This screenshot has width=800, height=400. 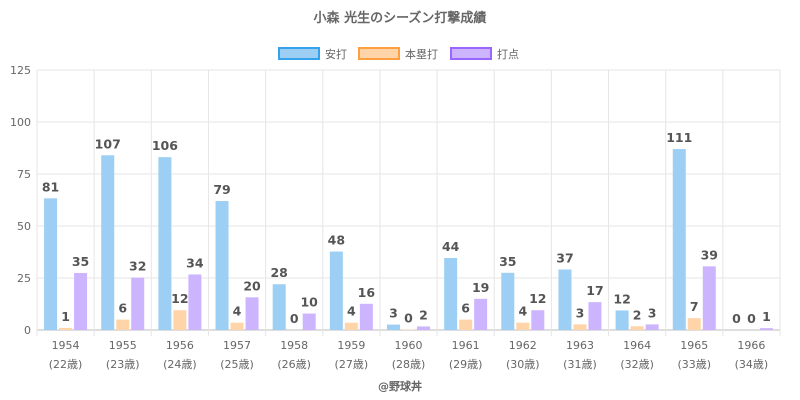 What do you see at coordinates (751, 345) in the screenshot?
I see `x-tick-label: 1966` at bounding box center [751, 345].